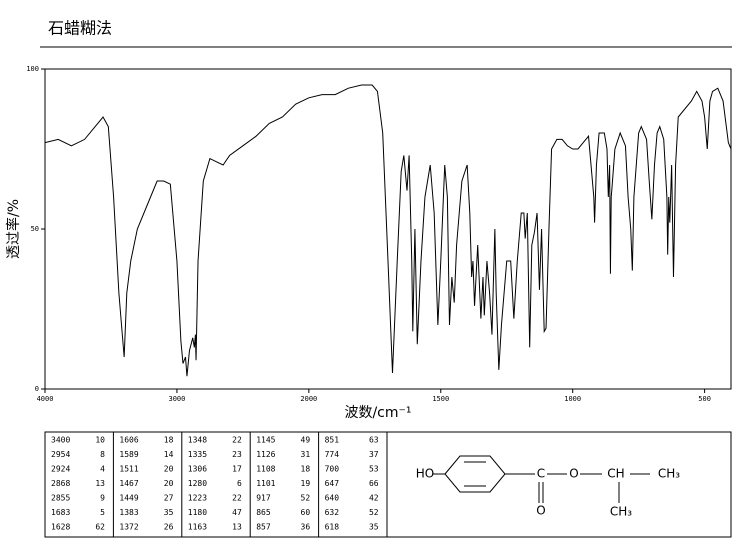 Image resolution: width=737 pixels, height=539 pixels. Describe the element at coordinates (197, 440) in the screenshot. I see `peak-wavenumber: 1348` at that location.